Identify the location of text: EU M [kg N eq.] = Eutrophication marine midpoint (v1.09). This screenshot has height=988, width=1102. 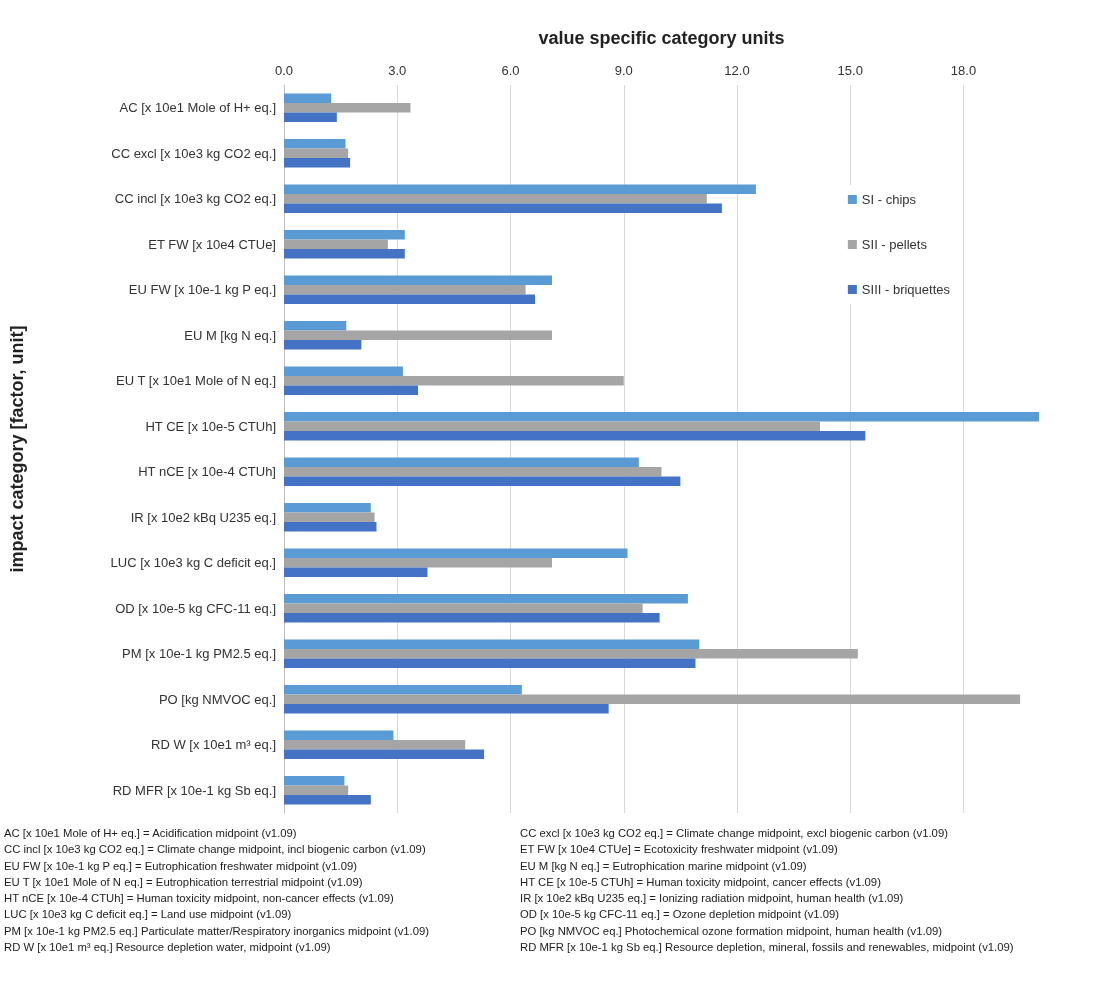
(664, 866).